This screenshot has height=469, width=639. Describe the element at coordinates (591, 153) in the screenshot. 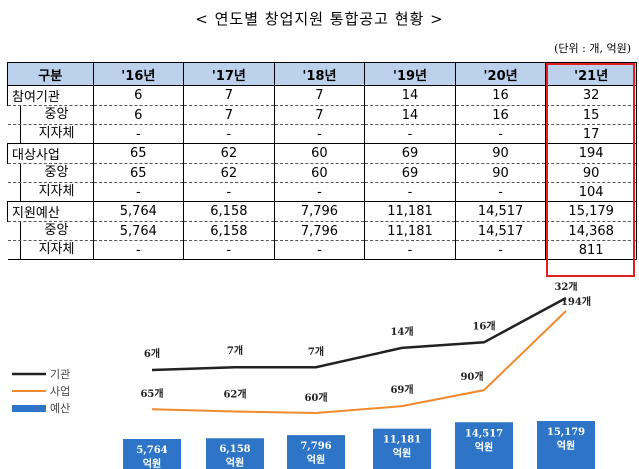

I see `table-cell: 194` at that location.